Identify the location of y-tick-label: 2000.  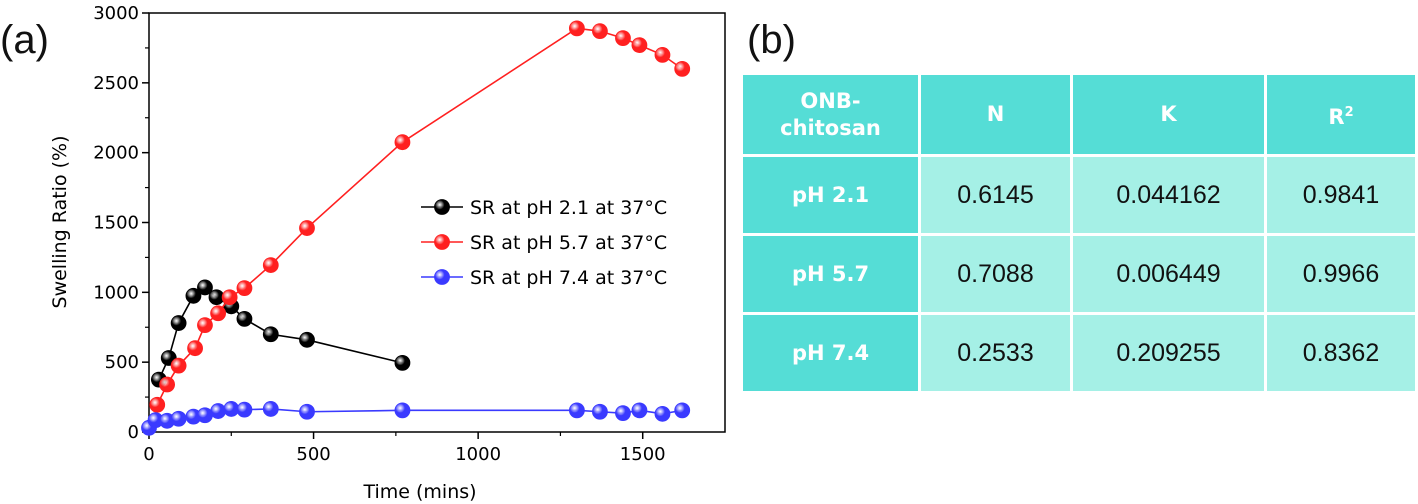
(116, 153).